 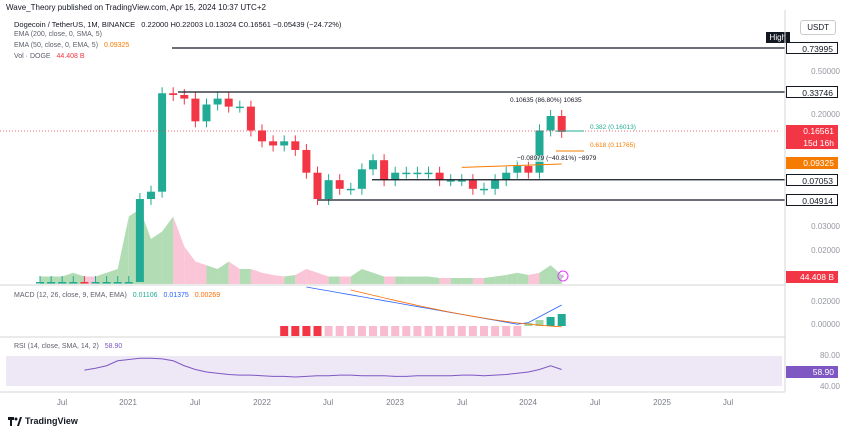 I want to click on price-tick: 0.03000, so click(x=825, y=226).